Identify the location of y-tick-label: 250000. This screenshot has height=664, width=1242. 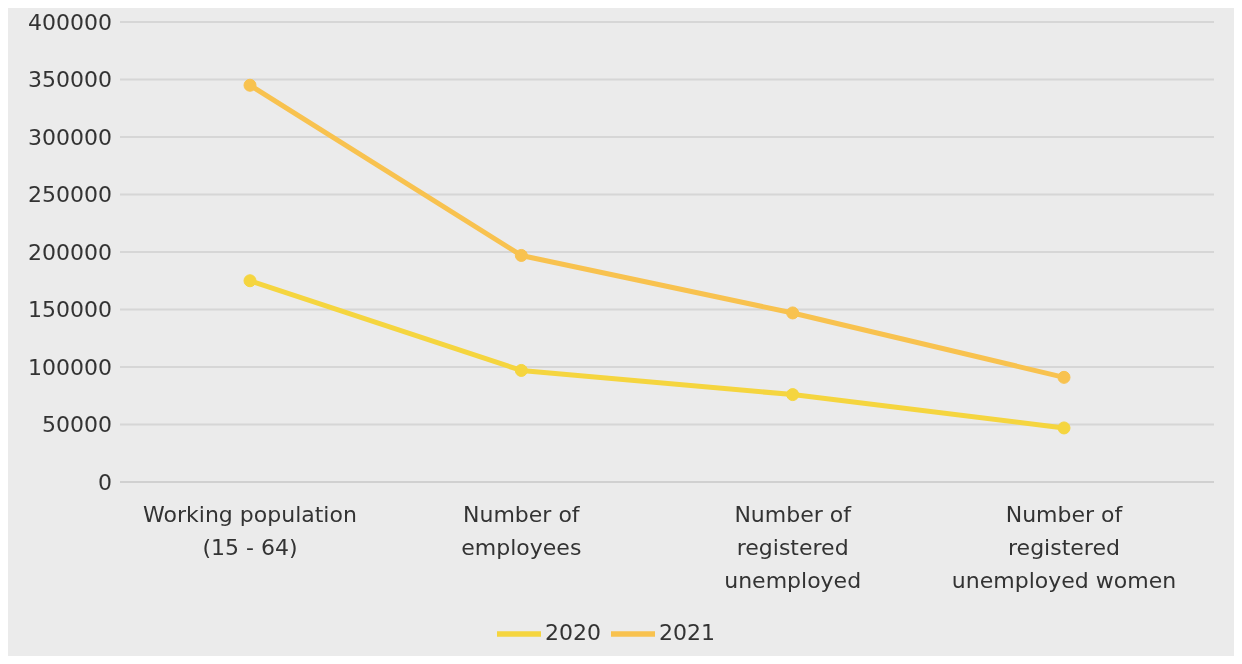
(70, 195).